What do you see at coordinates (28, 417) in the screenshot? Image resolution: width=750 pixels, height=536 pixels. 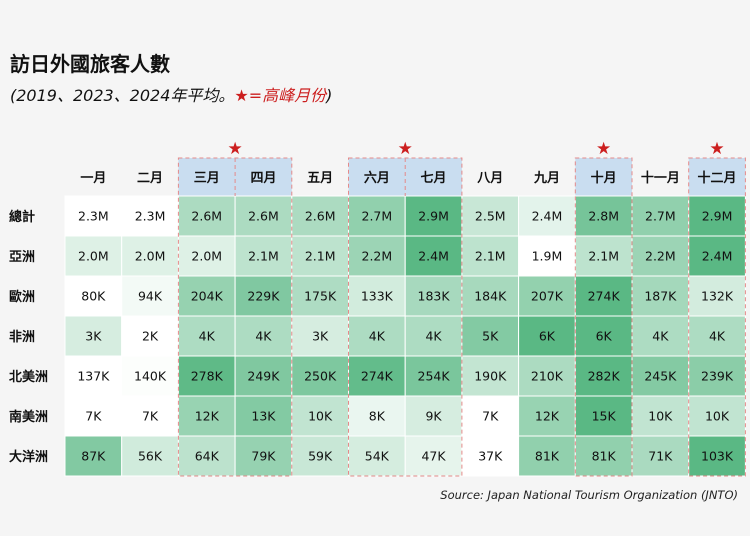 I see `row-label: 南美洲` at bounding box center [28, 417].